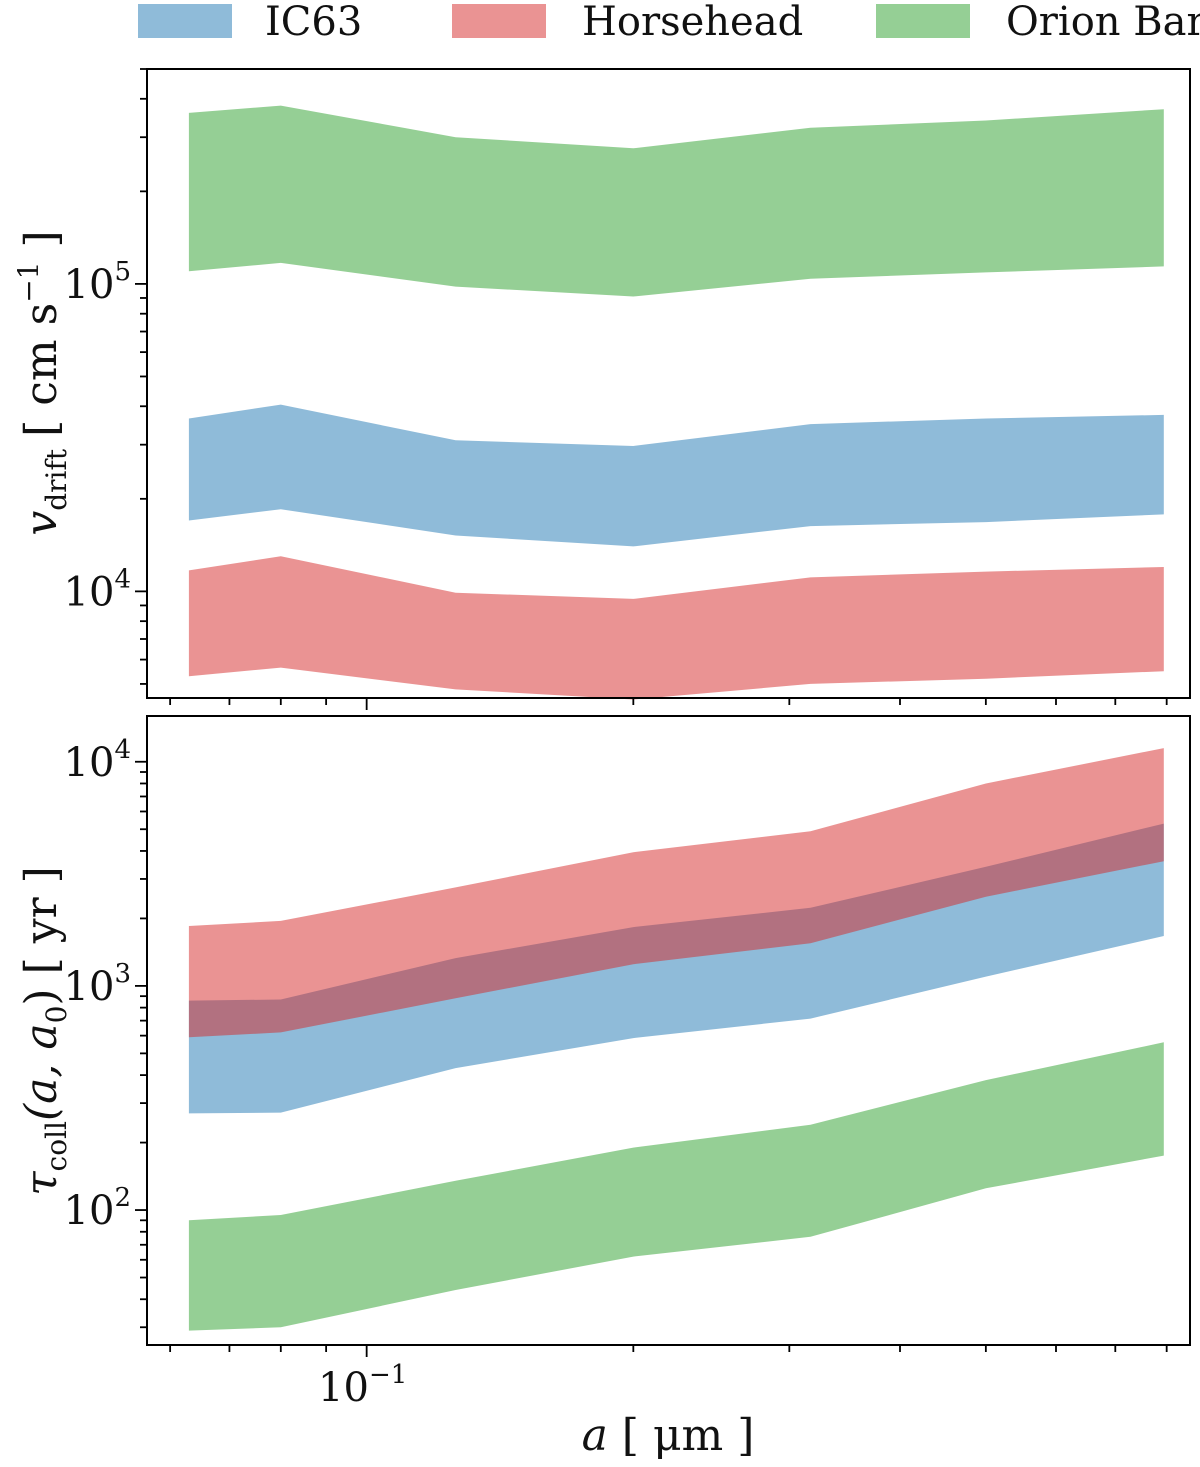 The height and width of the screenshot is (1467, 1200). Describe the element at coordinates (28, 282) in the screenshot. I see `ylabel-unit-exp: −1` at that location.